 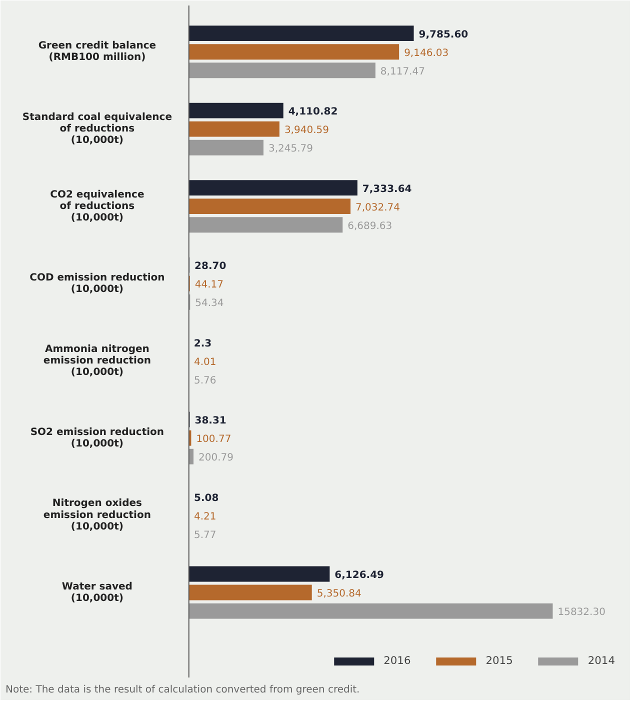 What do you see at coordinates (203, 344) in the screenshot?
I see `data-label: 2.3` at bounding box center [203, 344].